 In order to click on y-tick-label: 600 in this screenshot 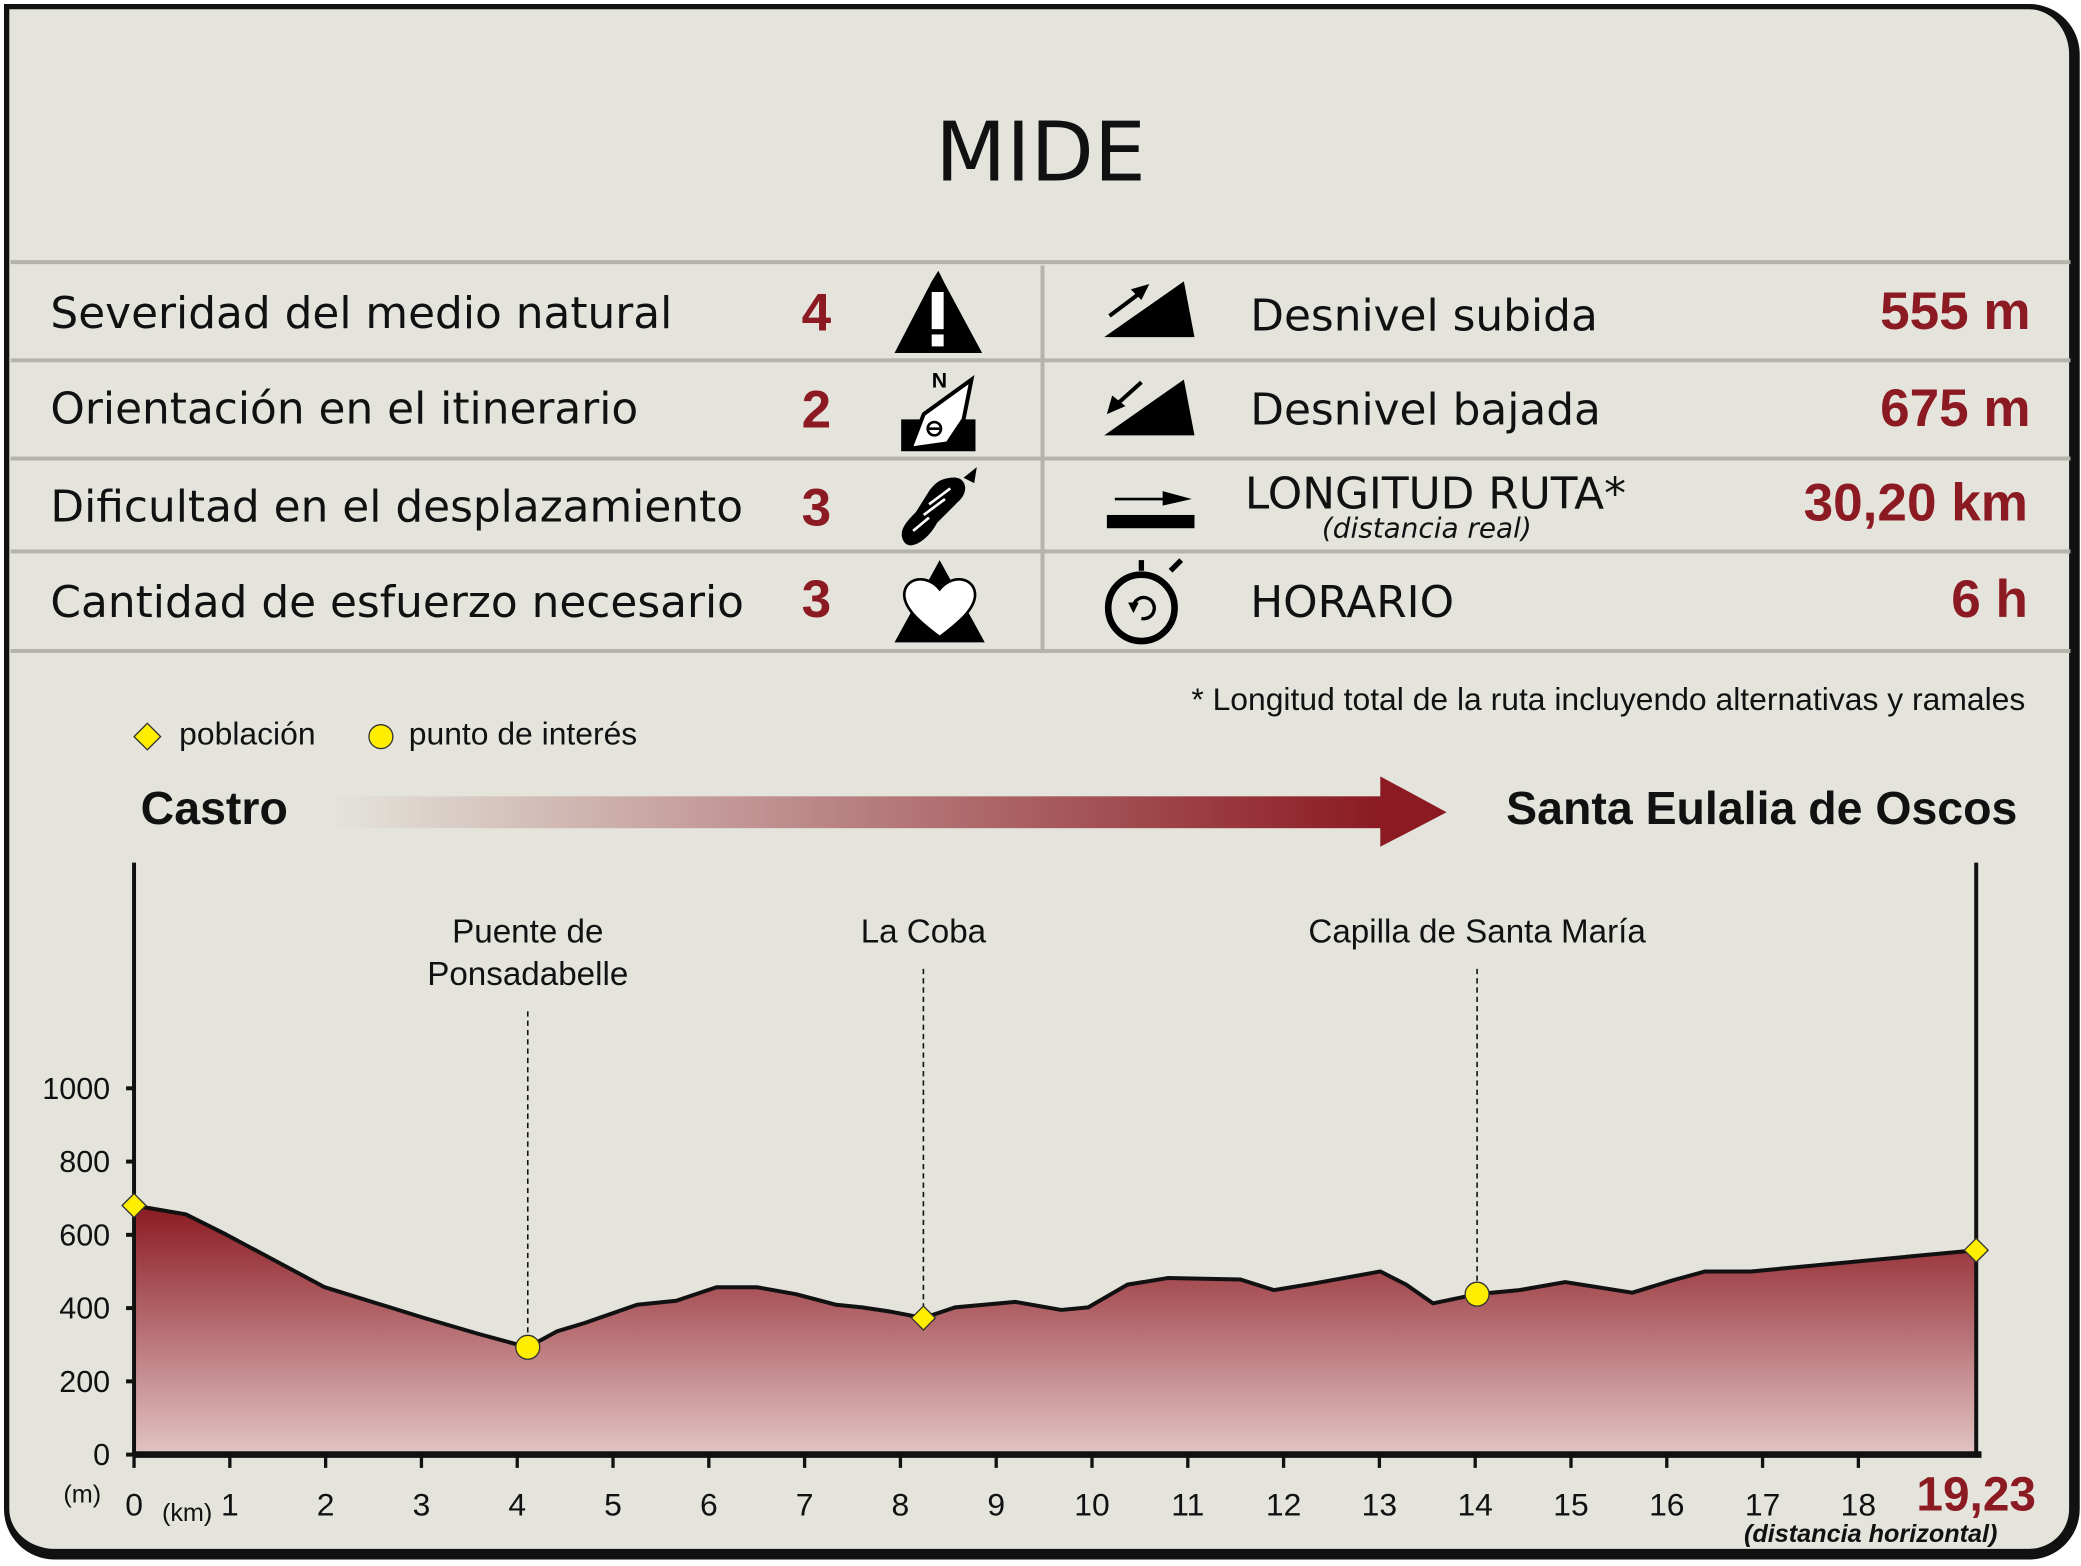, I will do `click(84, 1235)`.